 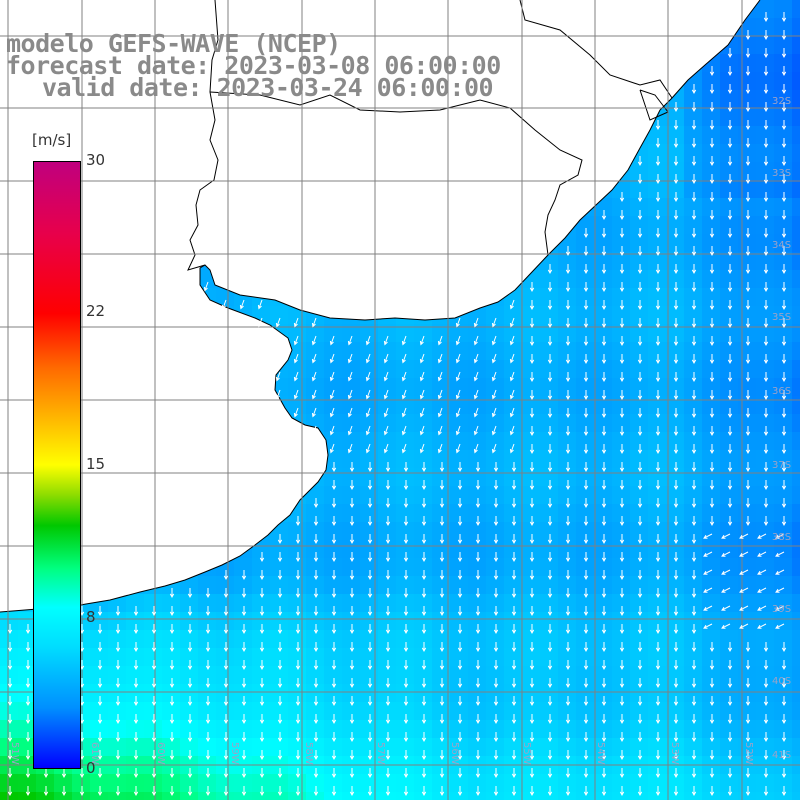 What do you see at coordinates (782, 681) in the screenshot?
I see `lat-label: 40S` at bounding box center [782, 681].